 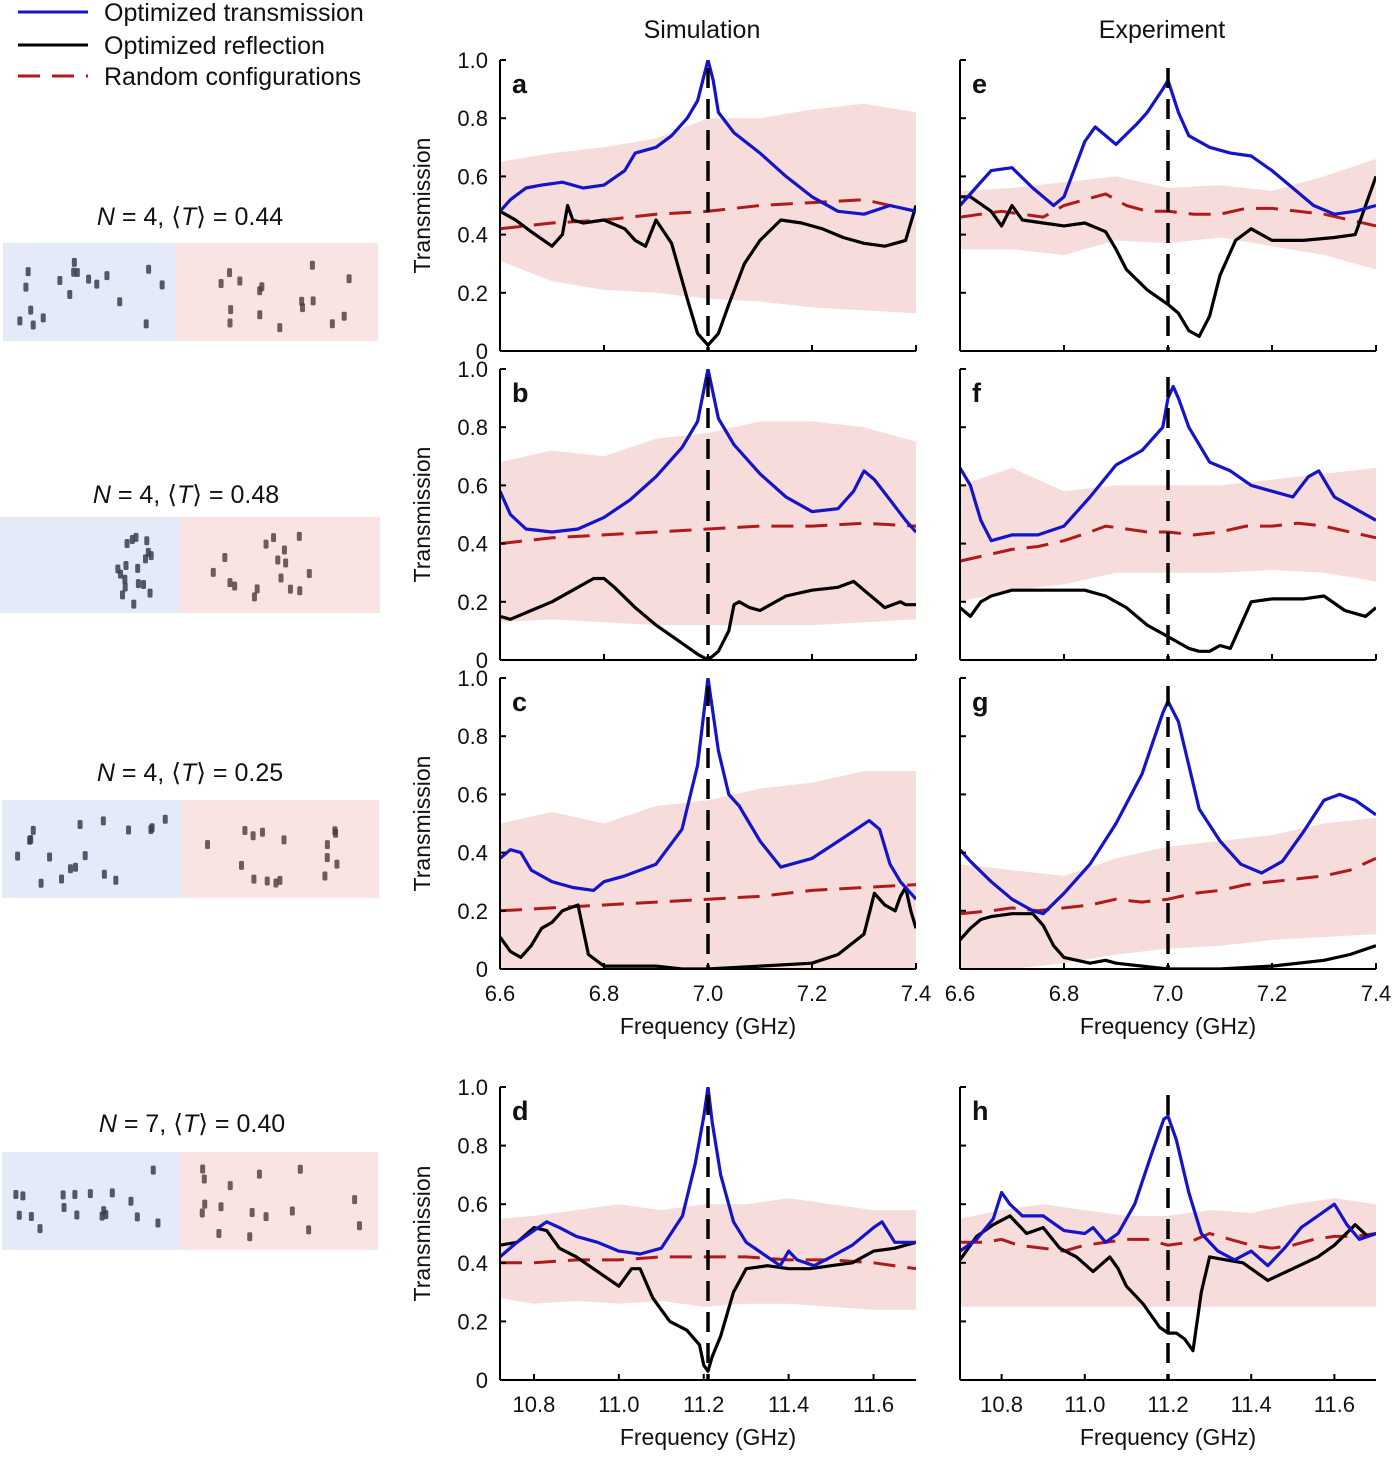 I want to click on panel-d-ytick-label: 1.0, so click(x=472, y=1087).